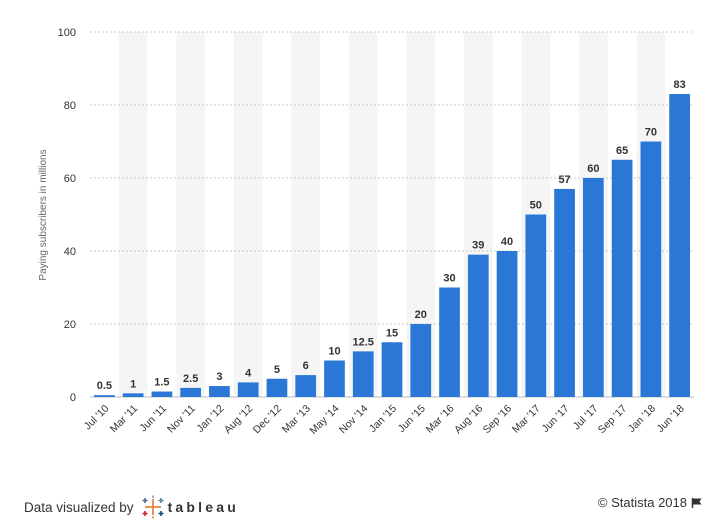 The height and width of the screenshot is (521, 719). Describe the element at coordinates (67, 215) in the screenshot. I see `y-axis-ticks: 0 20 40 60 80 100` at that location.